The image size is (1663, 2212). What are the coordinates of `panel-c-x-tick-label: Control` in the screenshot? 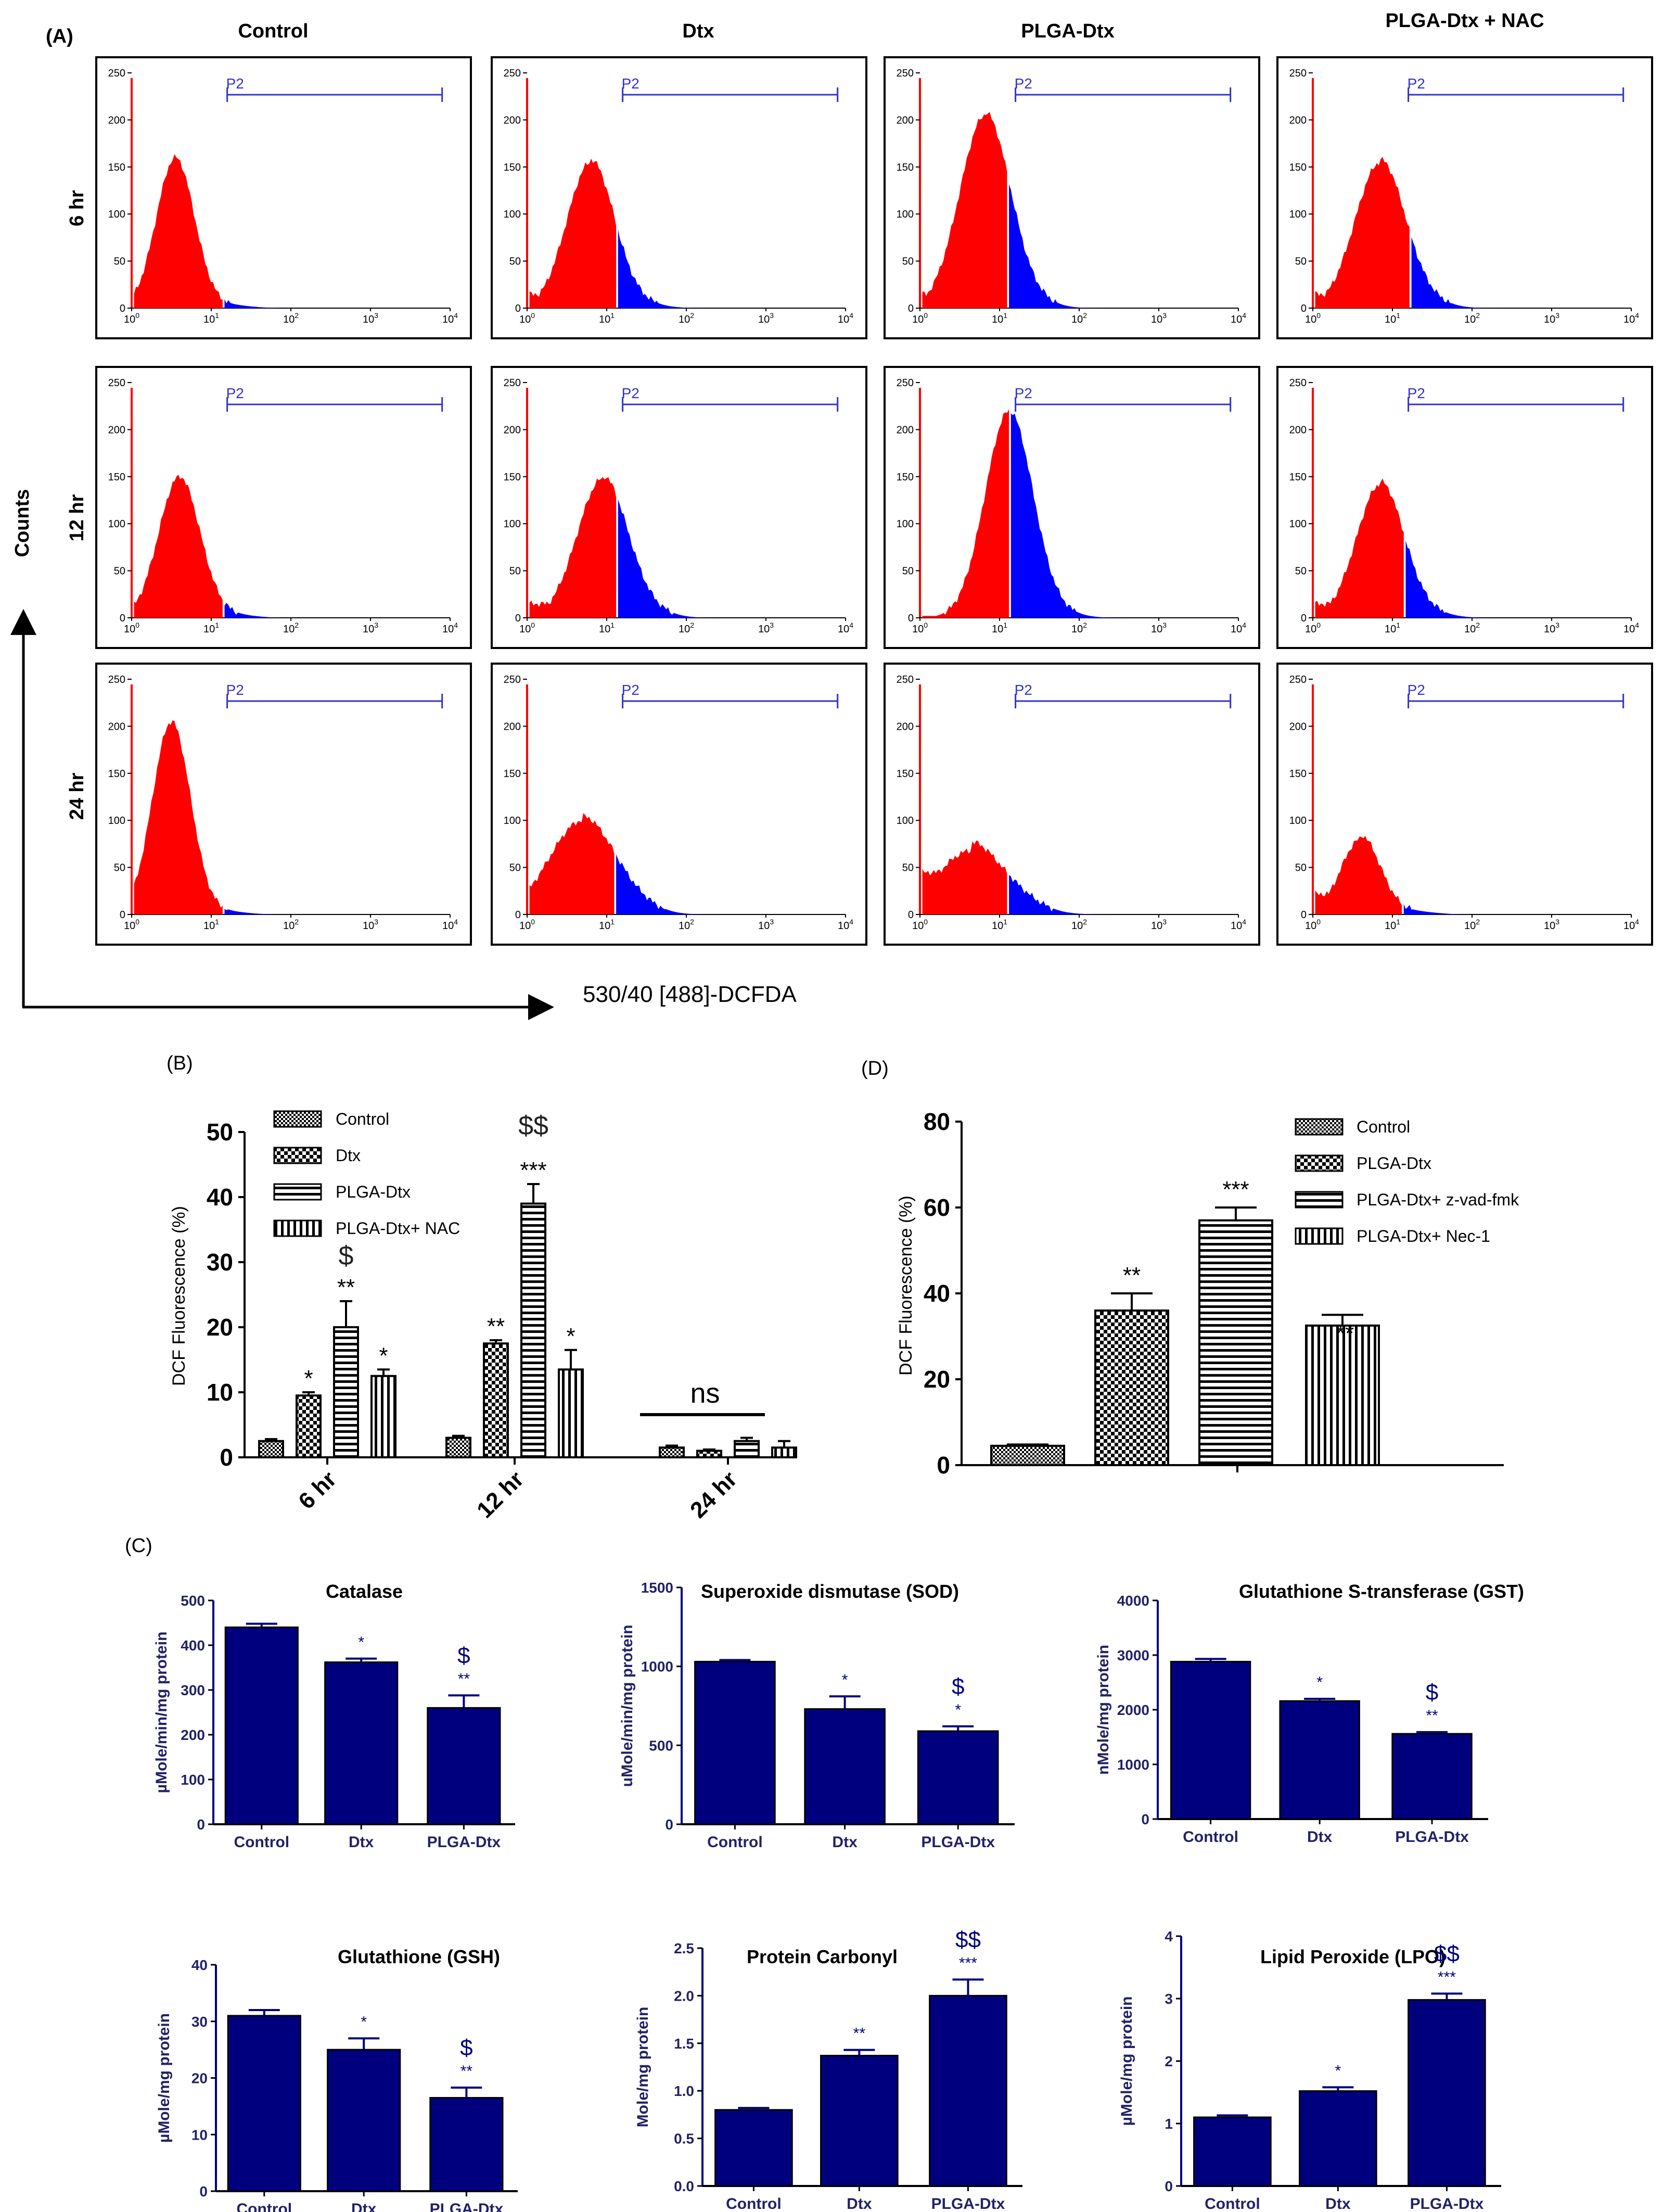 It's located at (264, 2207).